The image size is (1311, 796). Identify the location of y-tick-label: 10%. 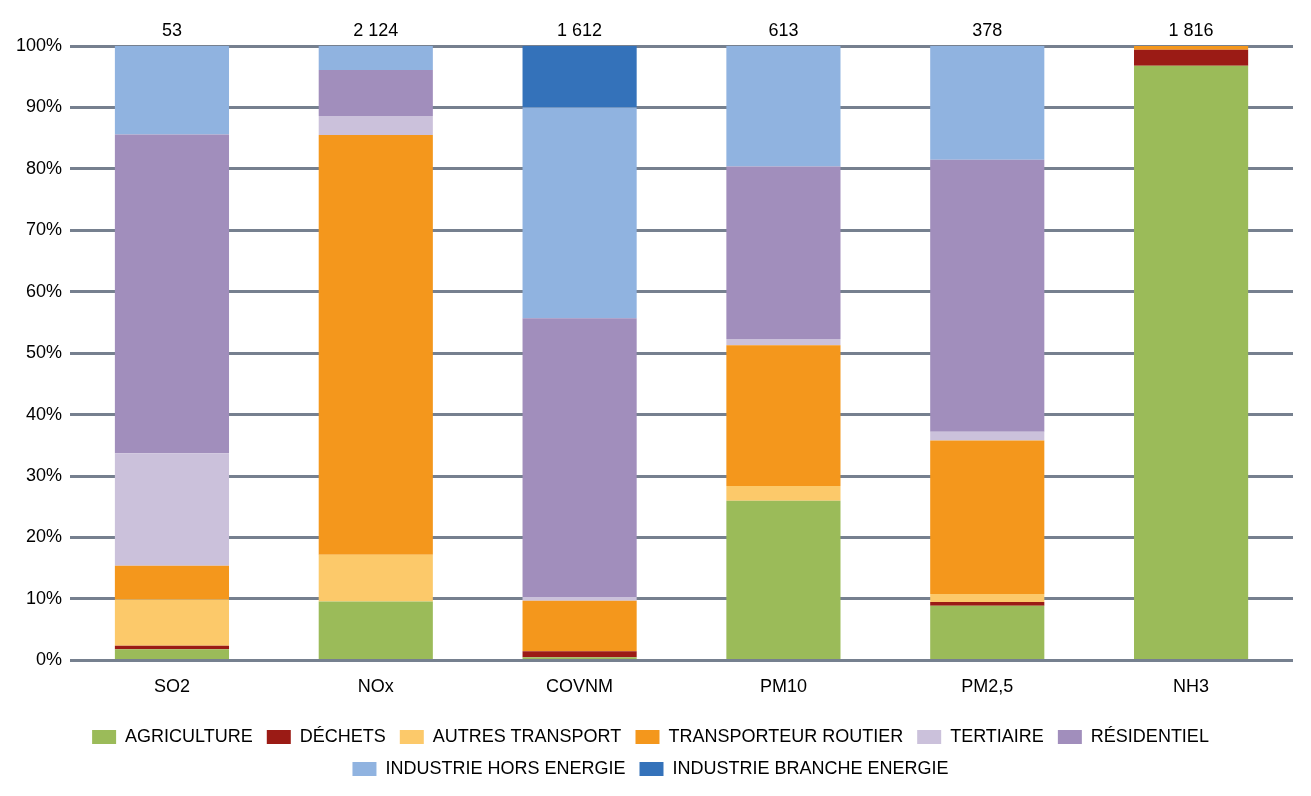
(44, 597).